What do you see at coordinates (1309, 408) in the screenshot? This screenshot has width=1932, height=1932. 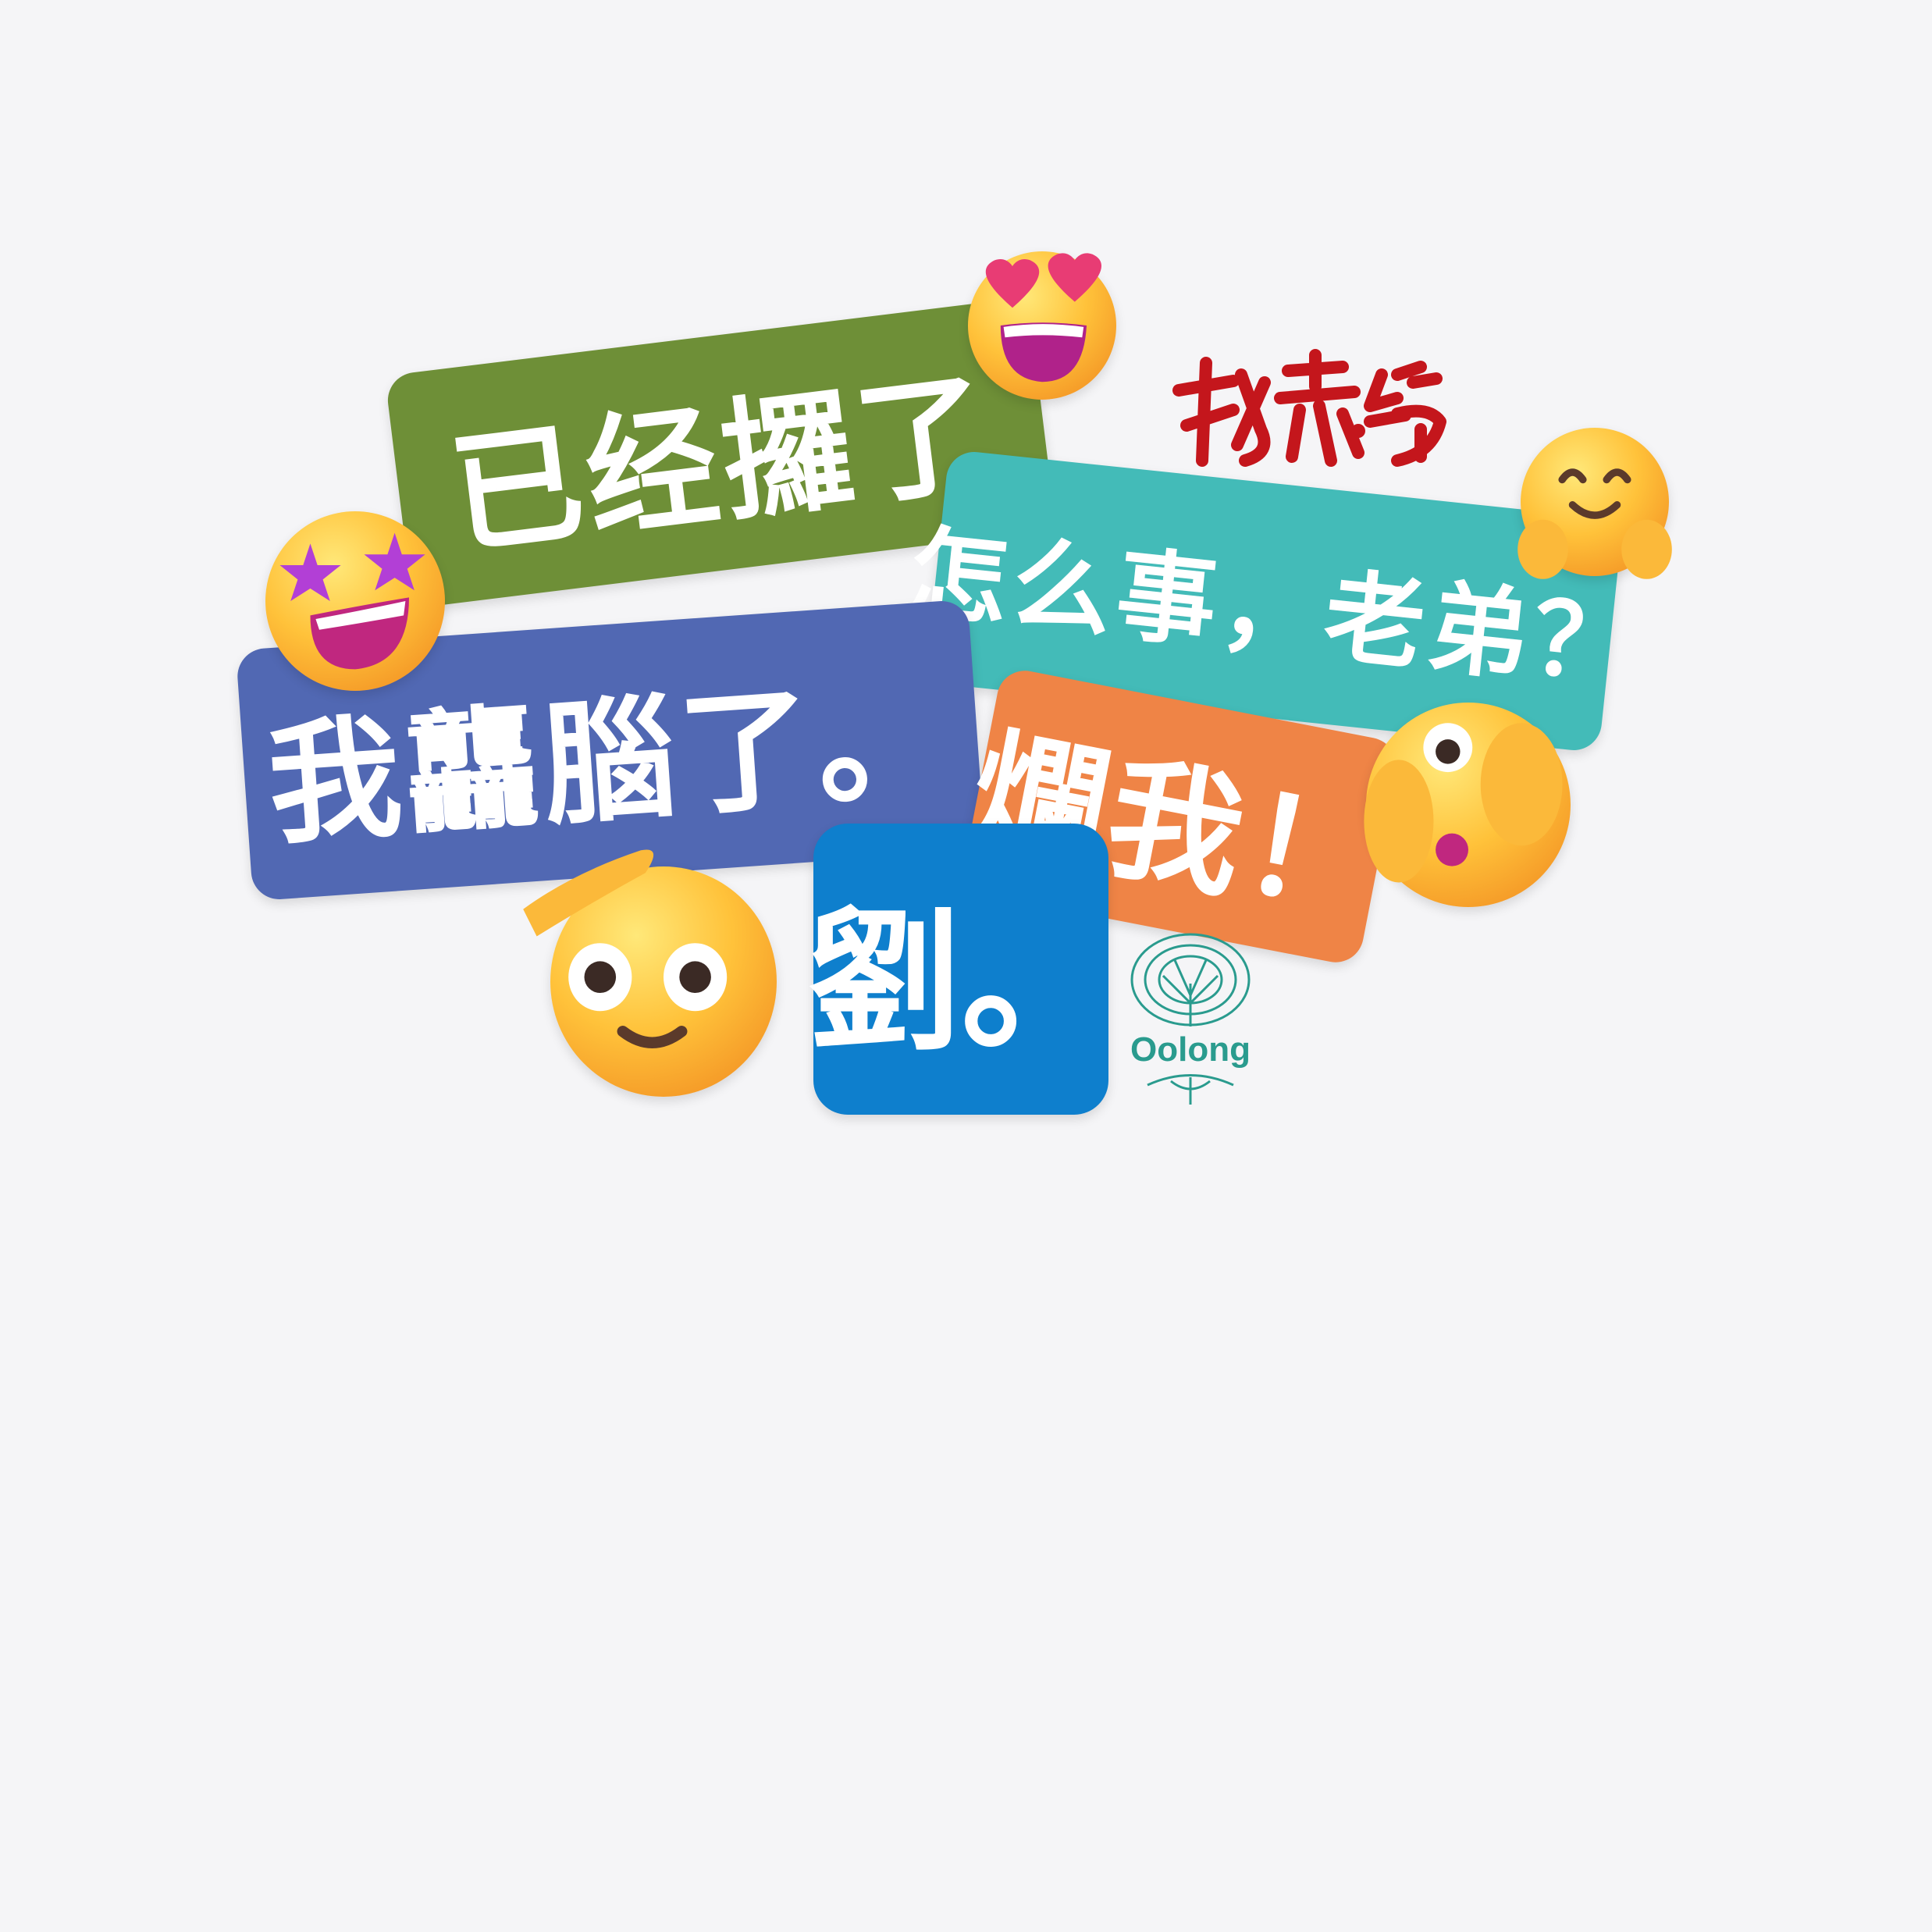 I see `signature-logo-drawing` at bounding box center [1309, 408].